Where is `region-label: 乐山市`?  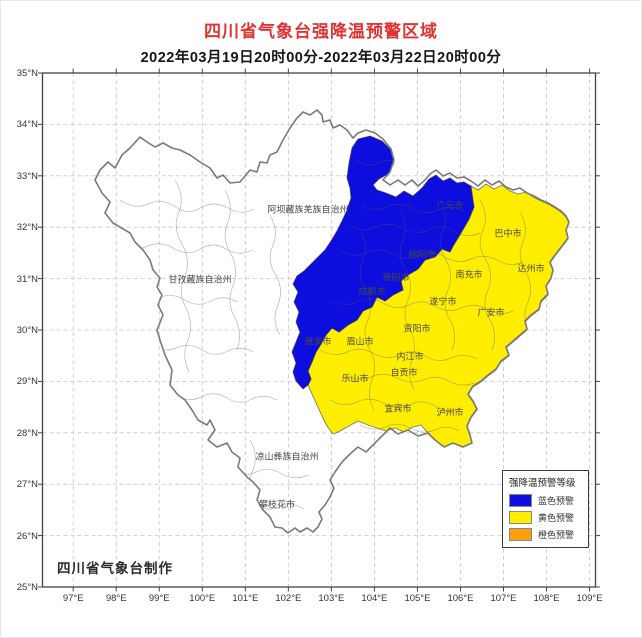
region-label: 乐山市 is located at coordinates (355, 378).